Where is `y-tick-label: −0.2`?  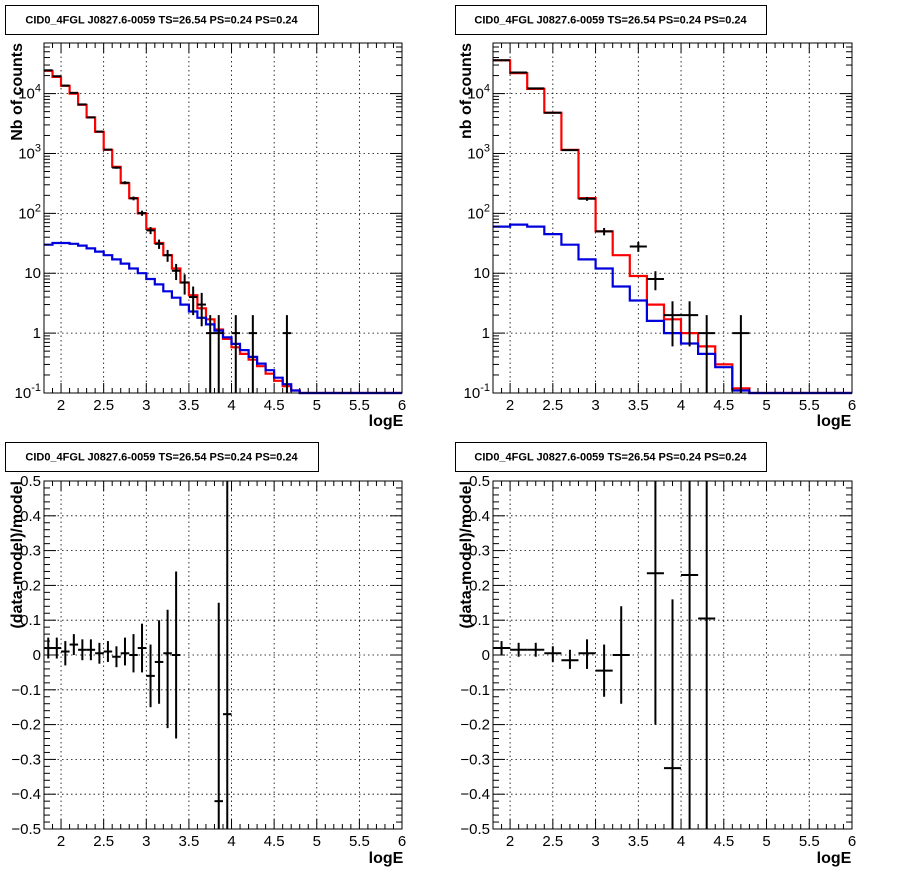 y-tick-label: −0.2 is located at coordinates (475, 725).